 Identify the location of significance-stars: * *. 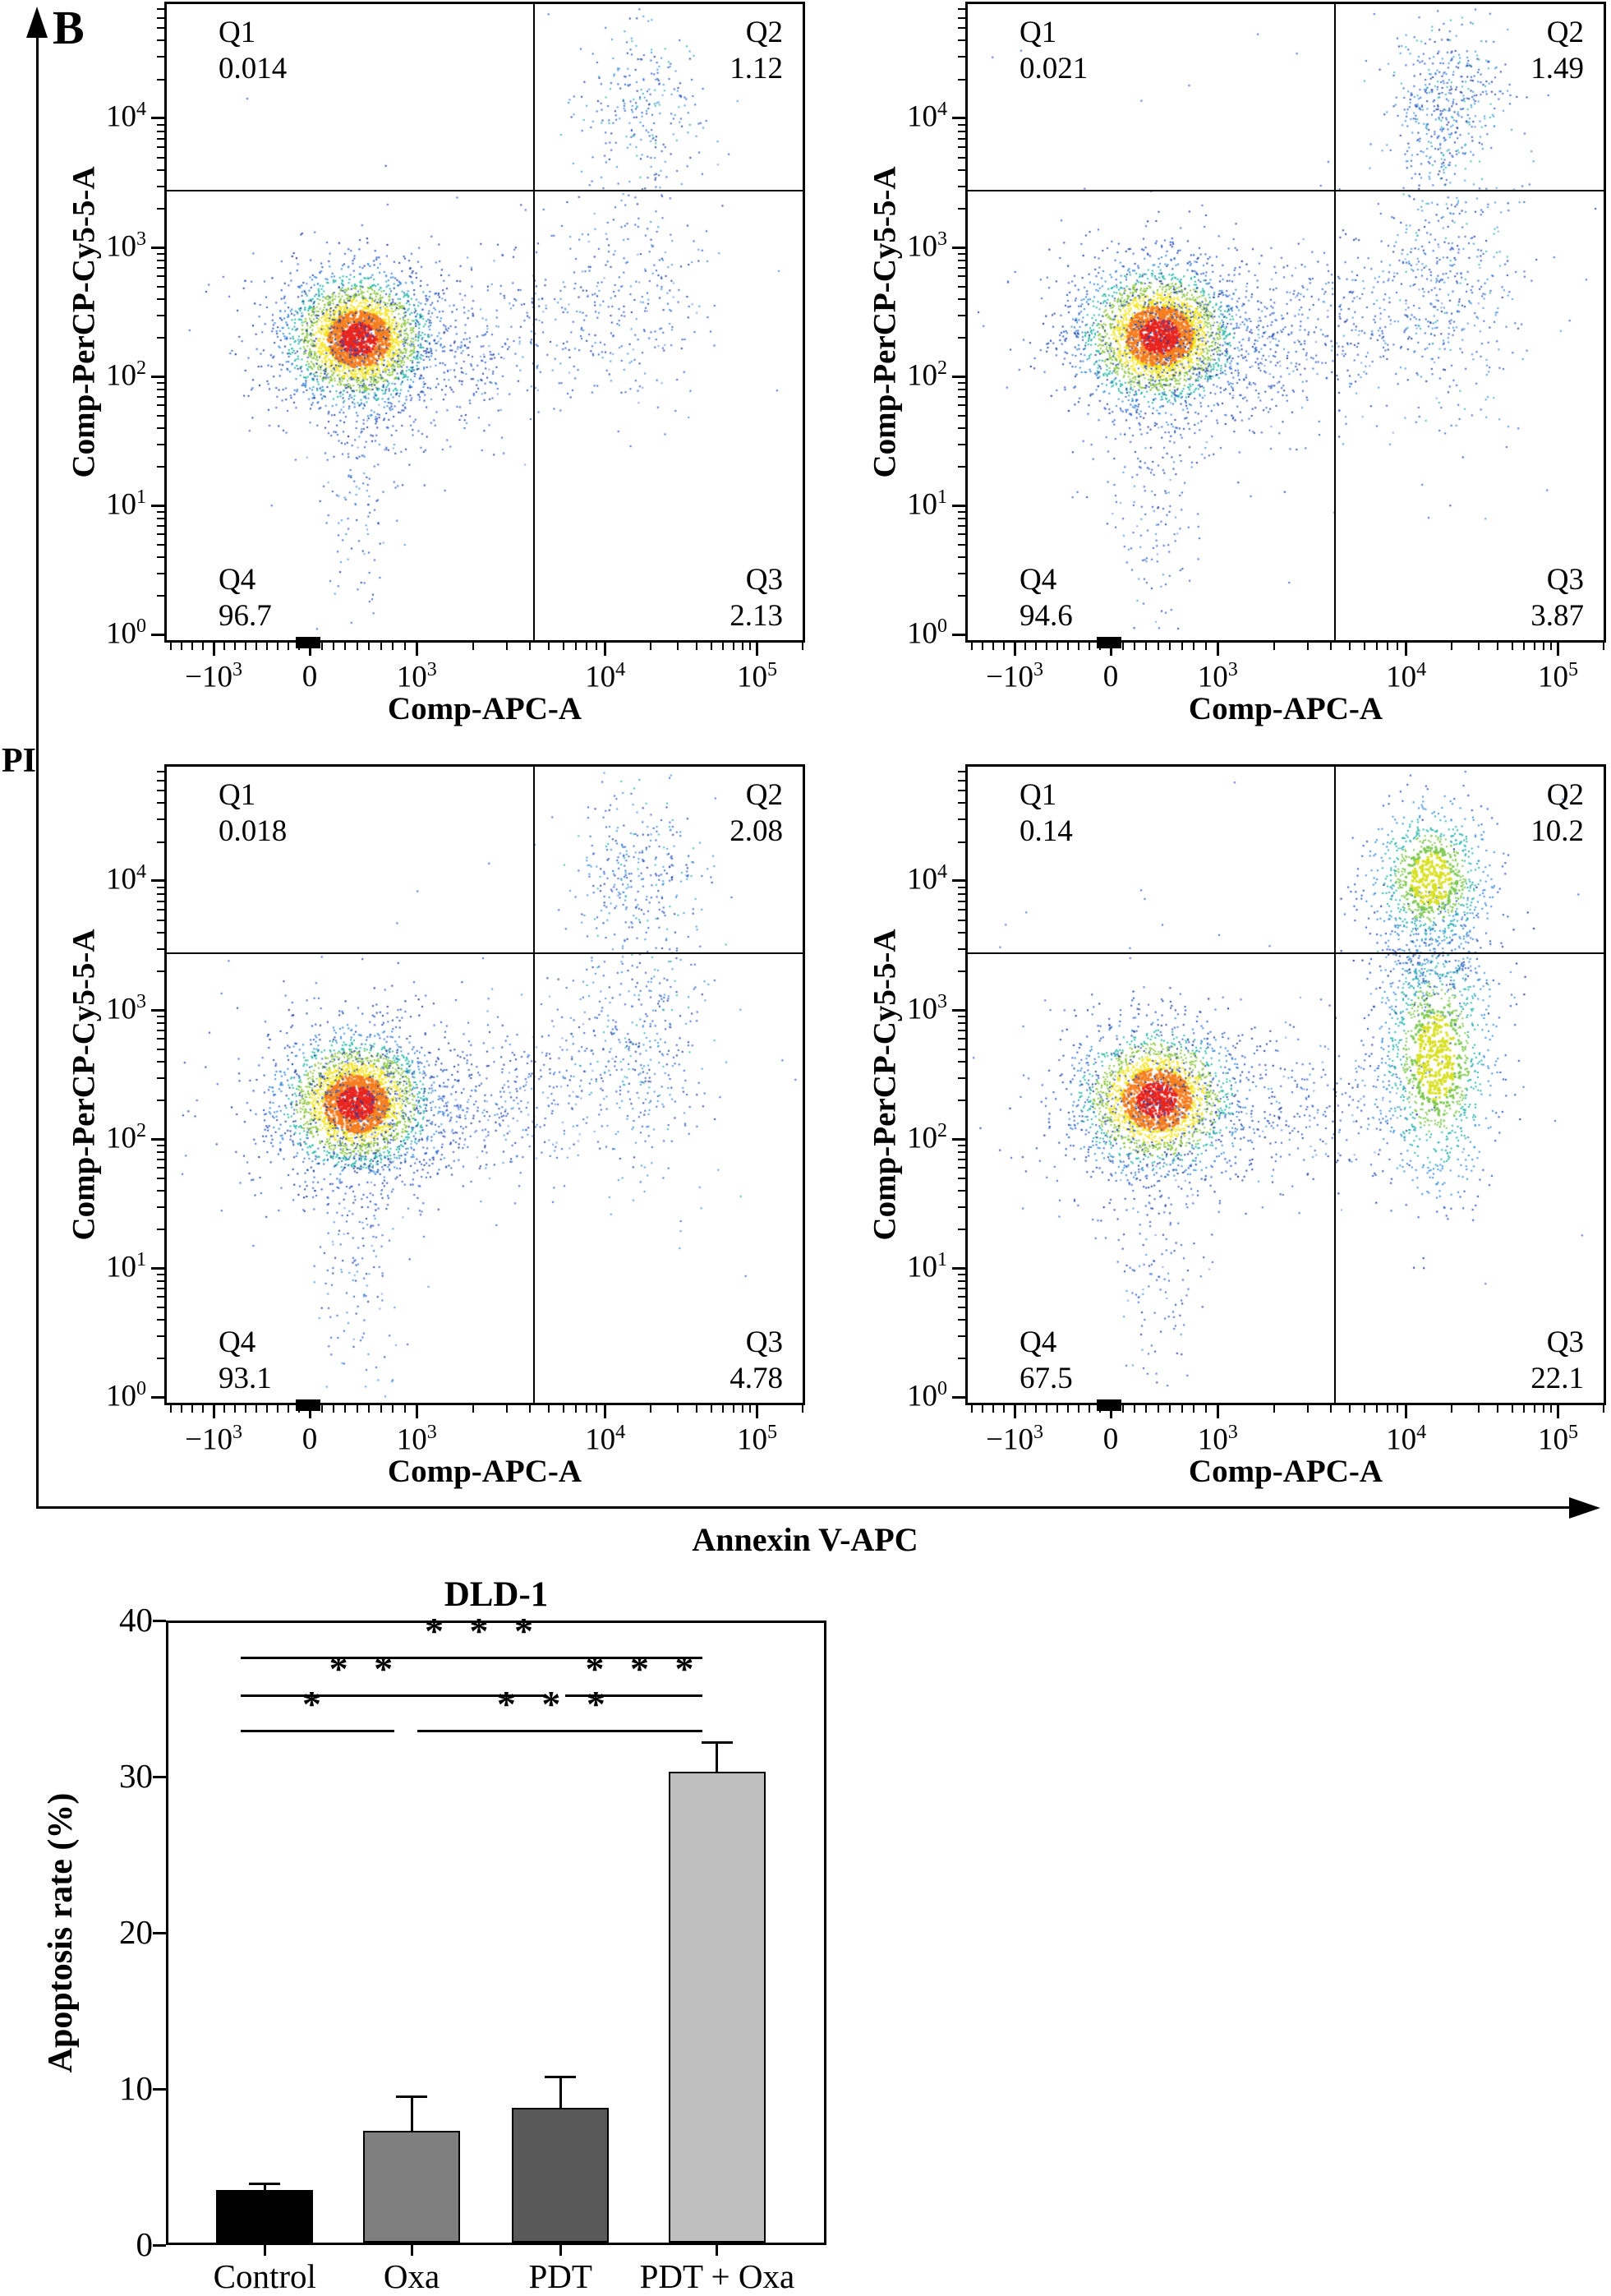
(366, 1668).